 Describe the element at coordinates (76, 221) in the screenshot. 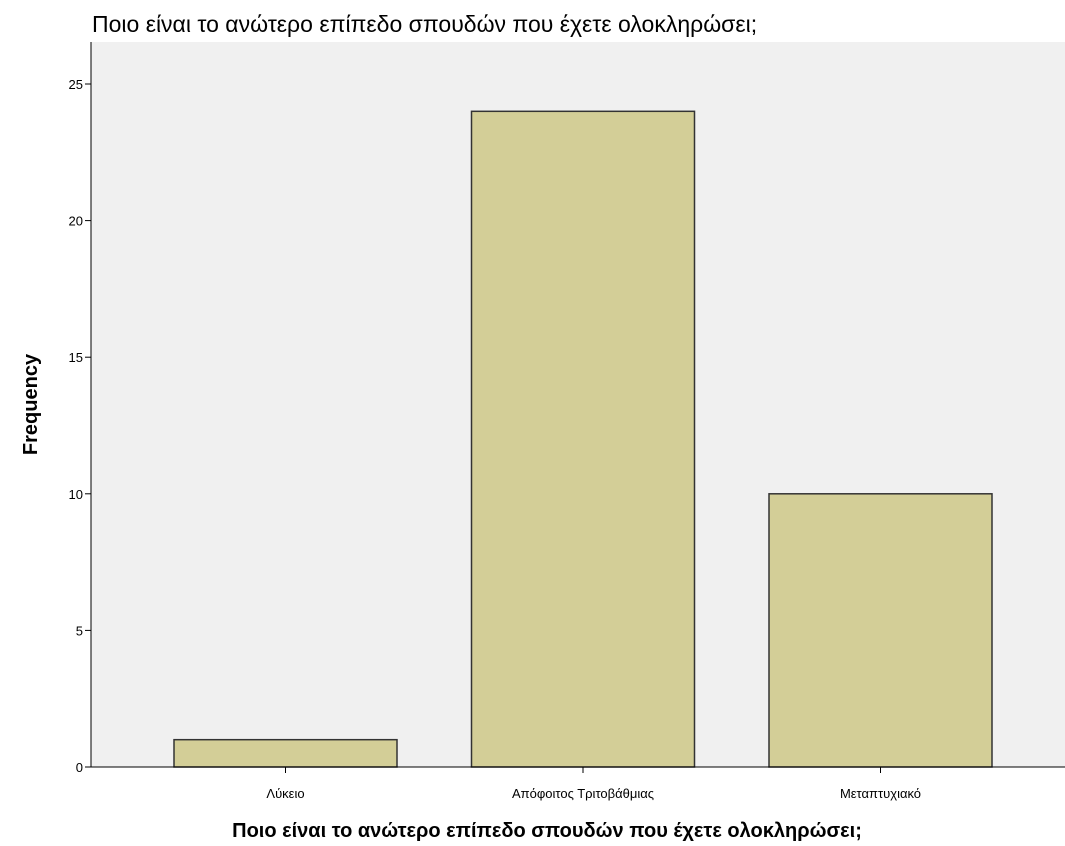

I see `y-tick-label-4: 20` at that location.